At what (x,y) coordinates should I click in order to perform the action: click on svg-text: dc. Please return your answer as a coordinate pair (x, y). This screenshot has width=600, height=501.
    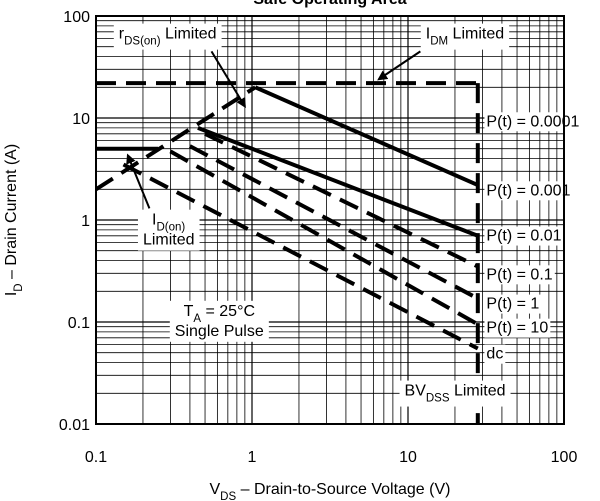
    Looking at the image, I should click on (494, 354).